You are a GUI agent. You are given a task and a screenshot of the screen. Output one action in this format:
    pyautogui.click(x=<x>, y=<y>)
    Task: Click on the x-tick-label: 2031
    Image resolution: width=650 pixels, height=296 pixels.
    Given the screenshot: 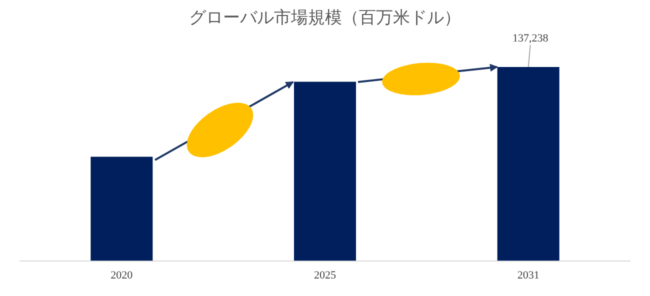 What is the action you would take?
    pyautogui.click(x=528, y=275)
    